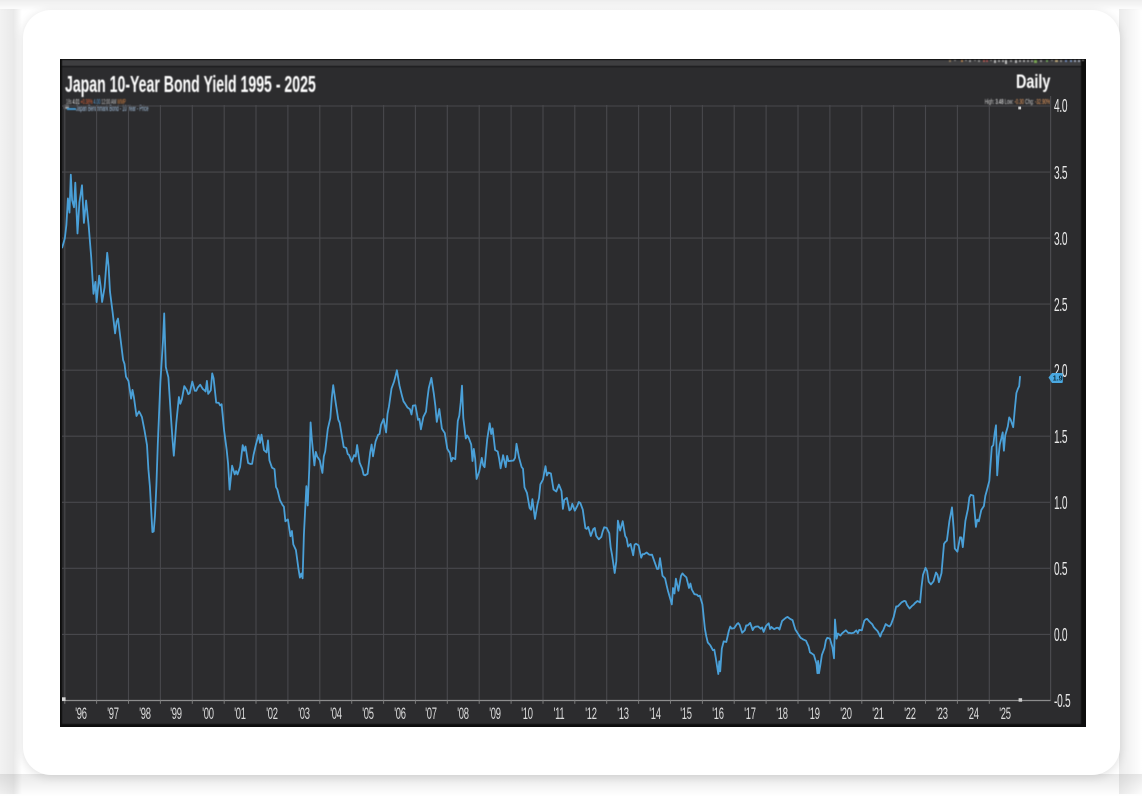 This screenshot has width=1142, height=802. What do you see at coordinates (1058, 378) in the screenshot?
I see `svg-text: 1.9` at bounding box center [1058, 378].